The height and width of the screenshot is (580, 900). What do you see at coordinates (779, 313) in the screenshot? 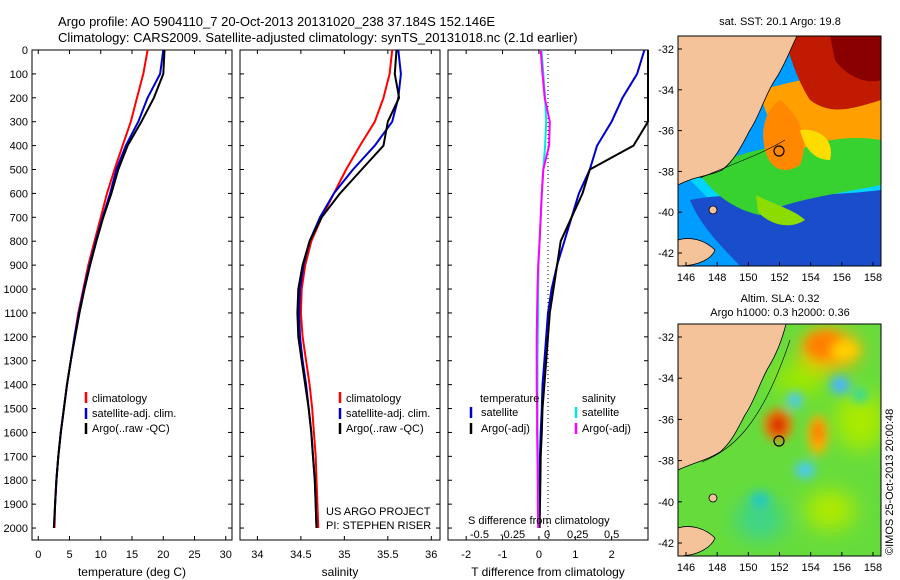
I see `sla-map-title-2: Argo h1000: 0.3 h2000: 0.36` at bounding box center [779, 313].